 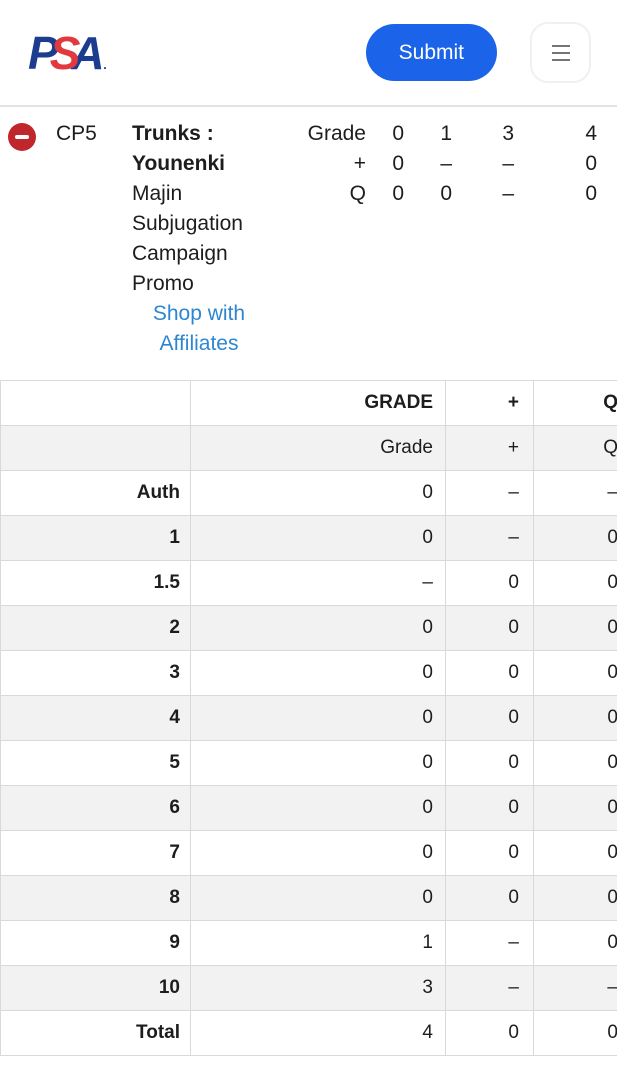 What do you see at coordinates (591, 133) in the screenshot?
I see `summary-value: 4` at bounding box center [591, 133].